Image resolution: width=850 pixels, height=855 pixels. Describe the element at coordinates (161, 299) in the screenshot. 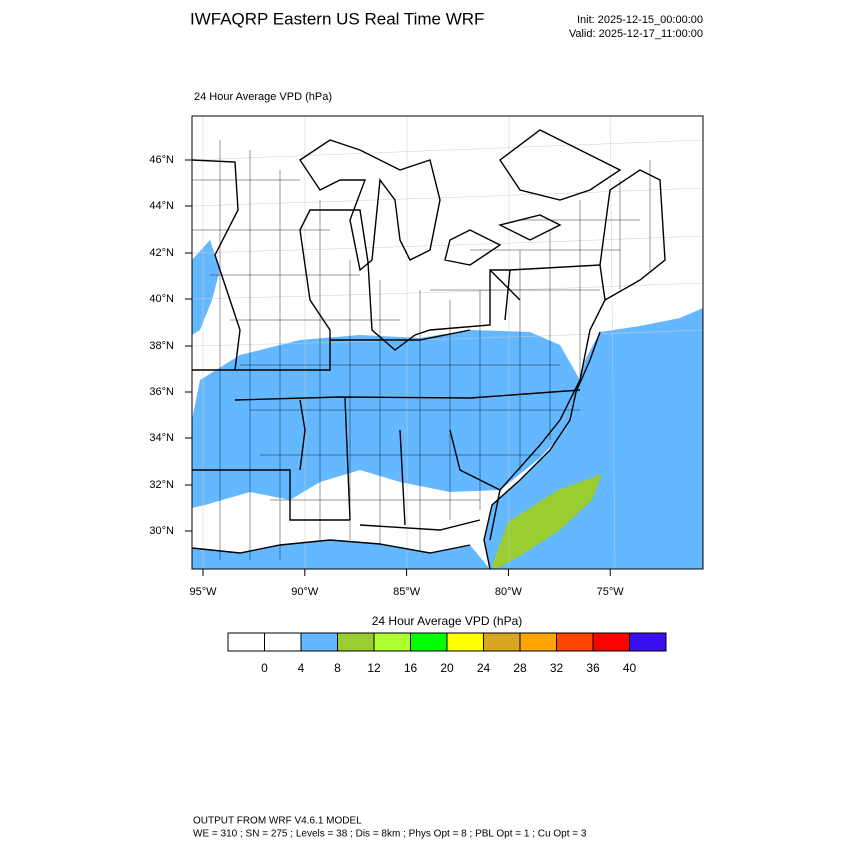

I see `lat-label: 40°N` at that location.